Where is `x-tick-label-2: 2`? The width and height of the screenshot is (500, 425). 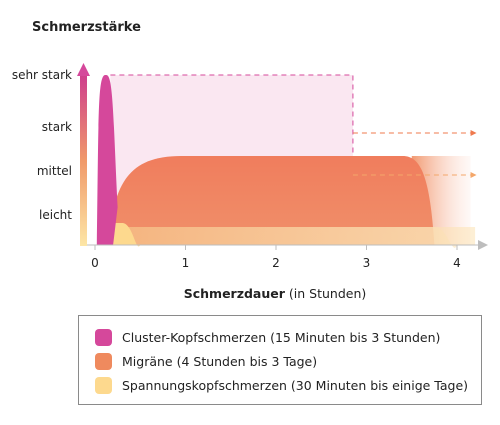 x-tick-label-2: 2 is located at coordinates (276, 263).